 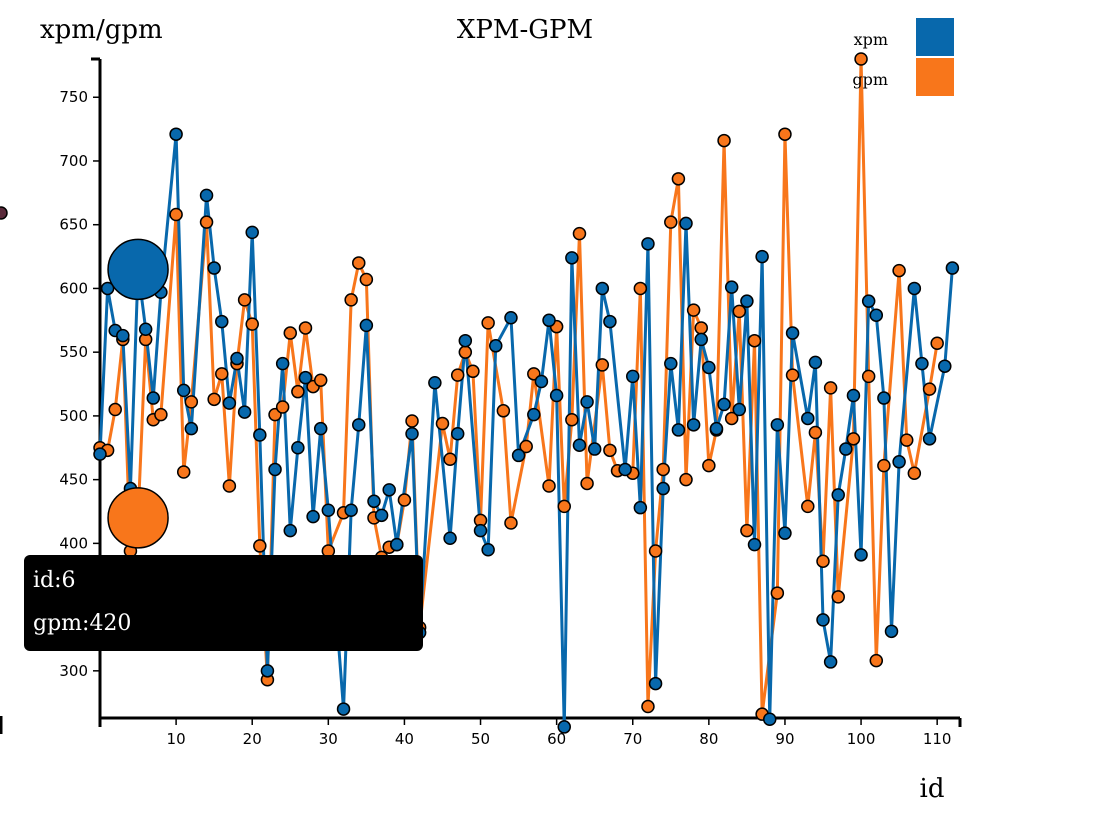 What do you see at coordinates (4, 213) in the screenshot?
I see `edge-marker` at bounding box center [4, 213].